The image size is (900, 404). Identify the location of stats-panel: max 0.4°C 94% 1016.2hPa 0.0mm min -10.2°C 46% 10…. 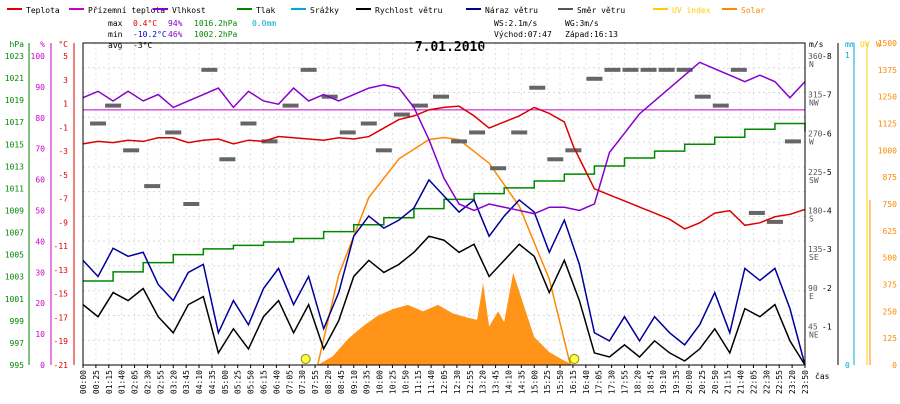
(363, 34).